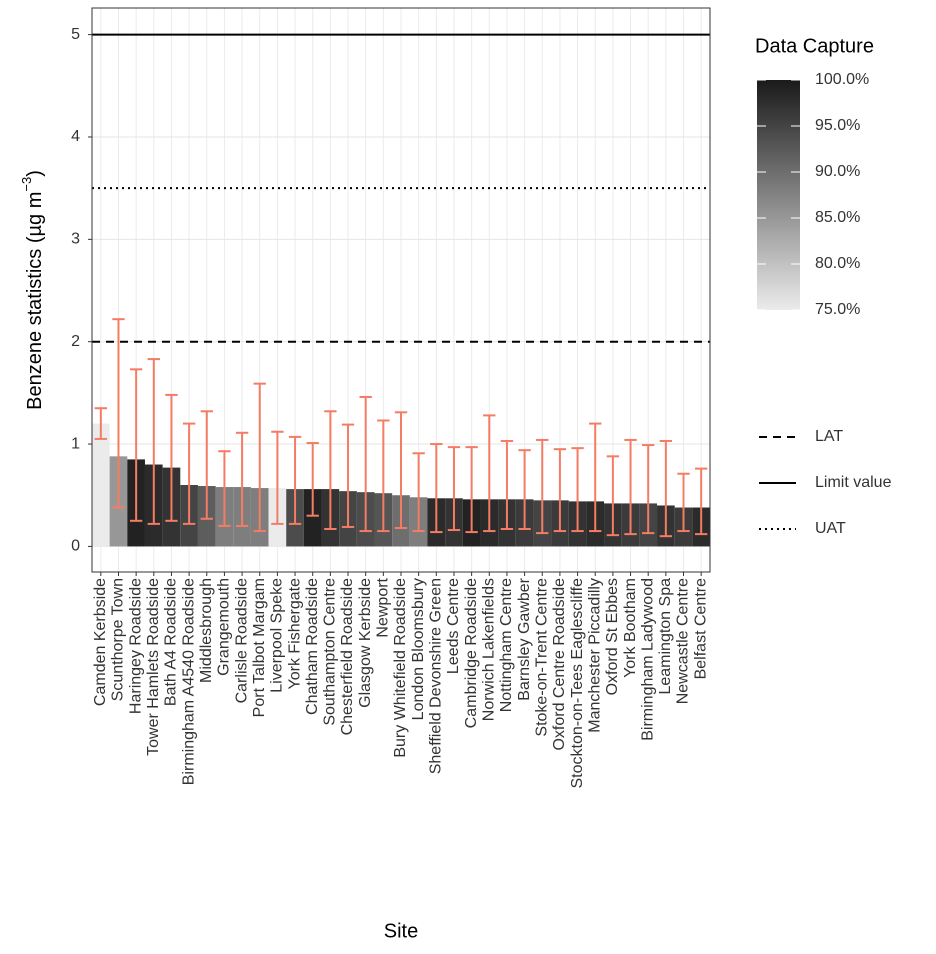 The image size is (936, 954). Describe the element at coordinates (830, 528) in the screenshot. I see `legend-label: UAT` at that location.